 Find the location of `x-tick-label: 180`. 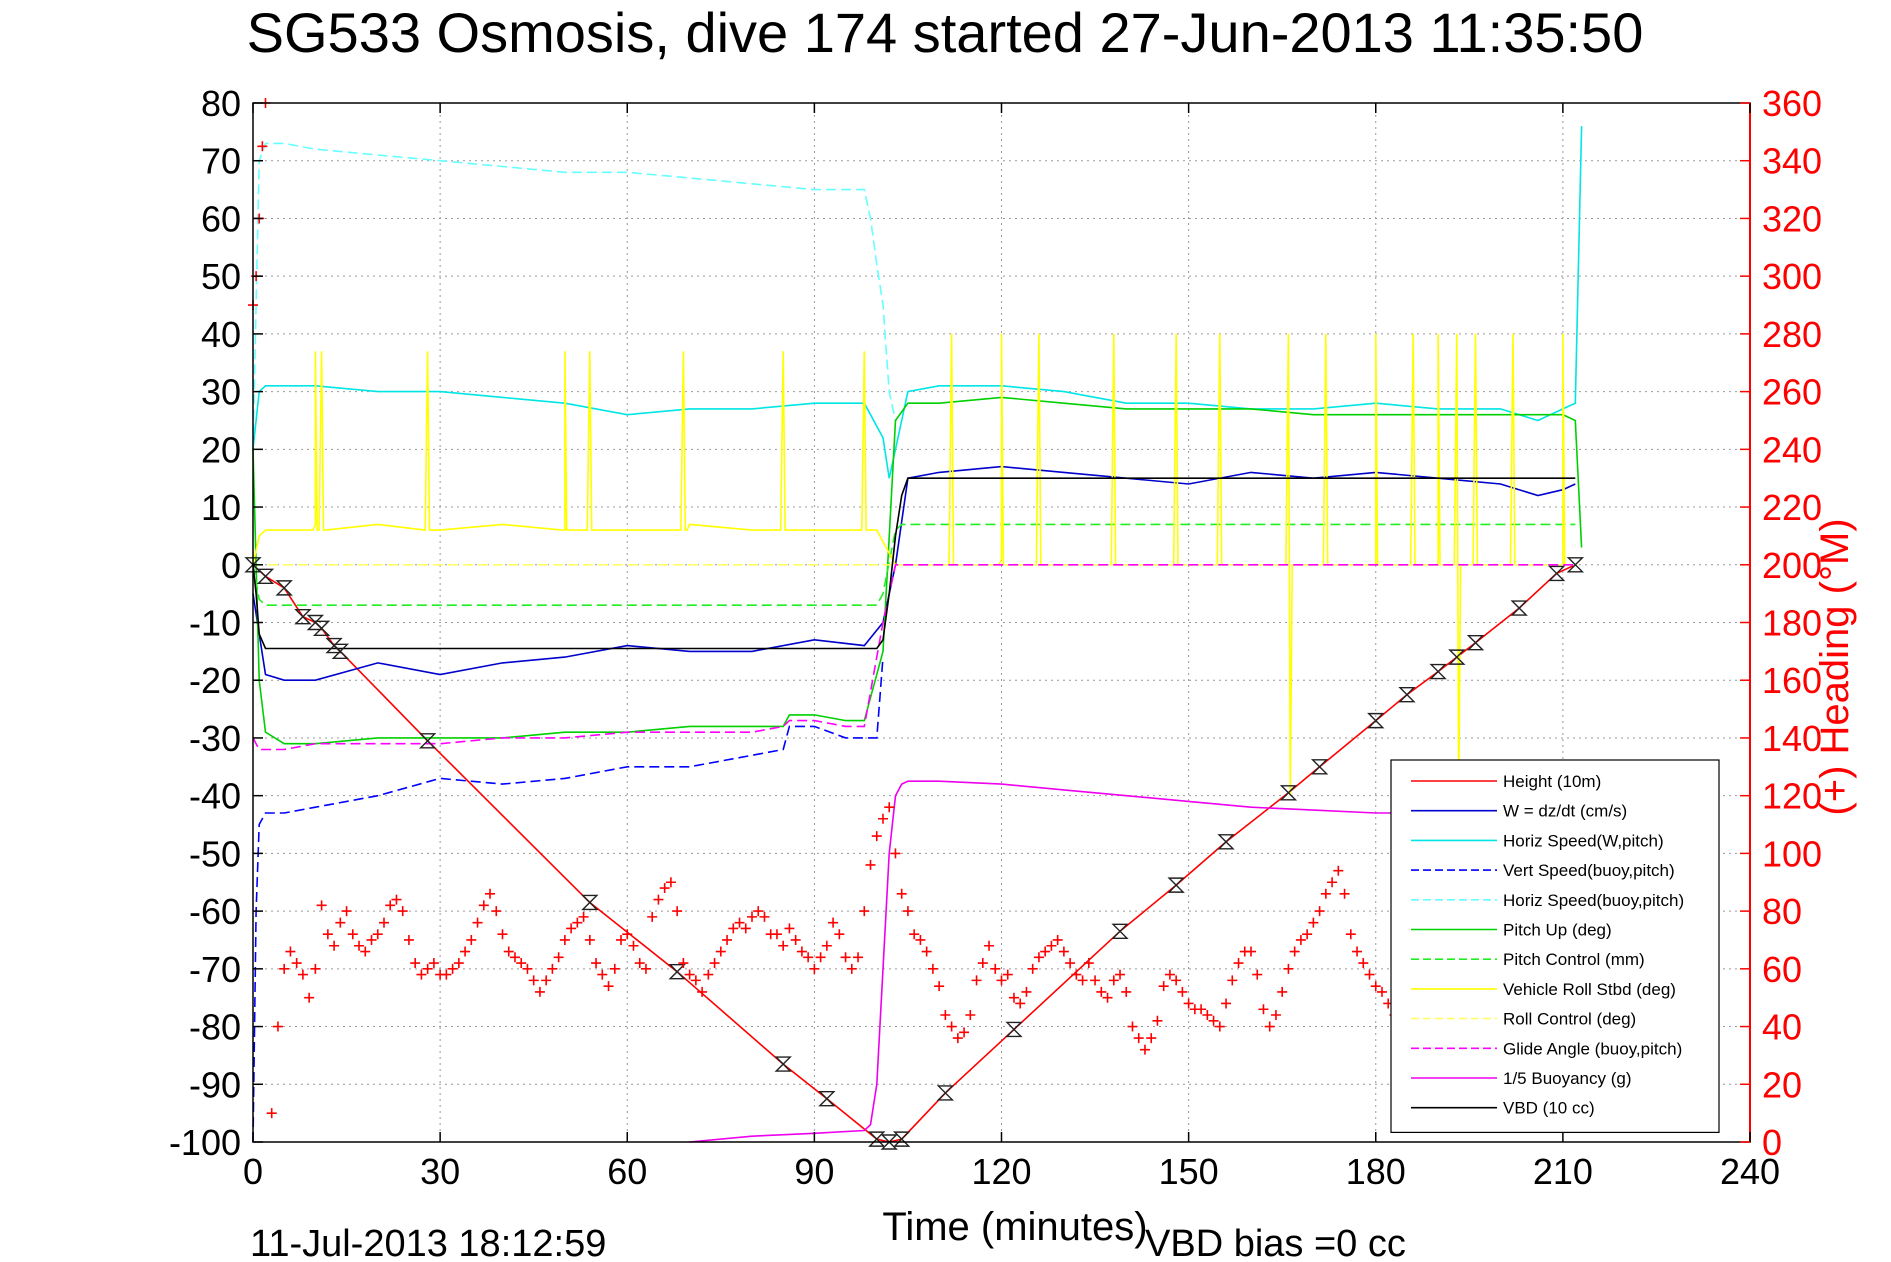

x-tick-label: 180 is located at coordinates (1376, 1171).